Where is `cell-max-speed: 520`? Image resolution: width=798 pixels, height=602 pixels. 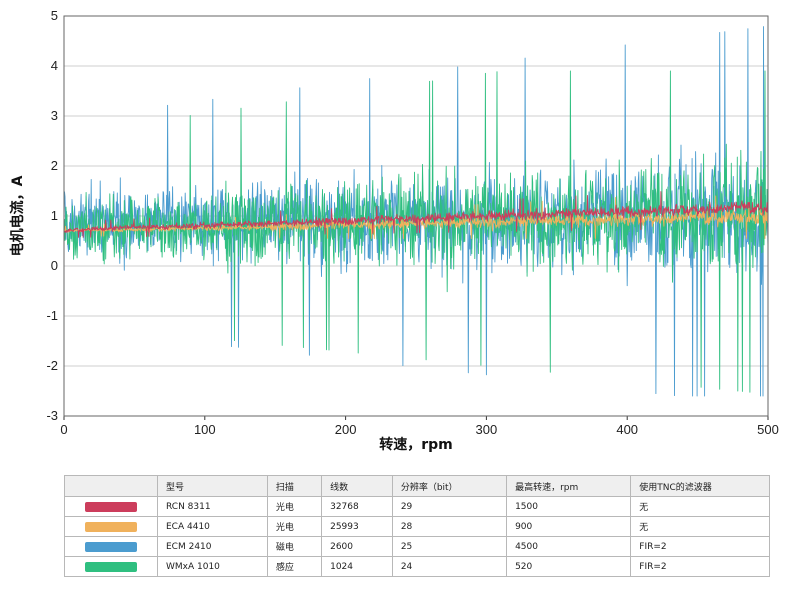 cell-max-speed: 520 is located at coordinates (569, 566).